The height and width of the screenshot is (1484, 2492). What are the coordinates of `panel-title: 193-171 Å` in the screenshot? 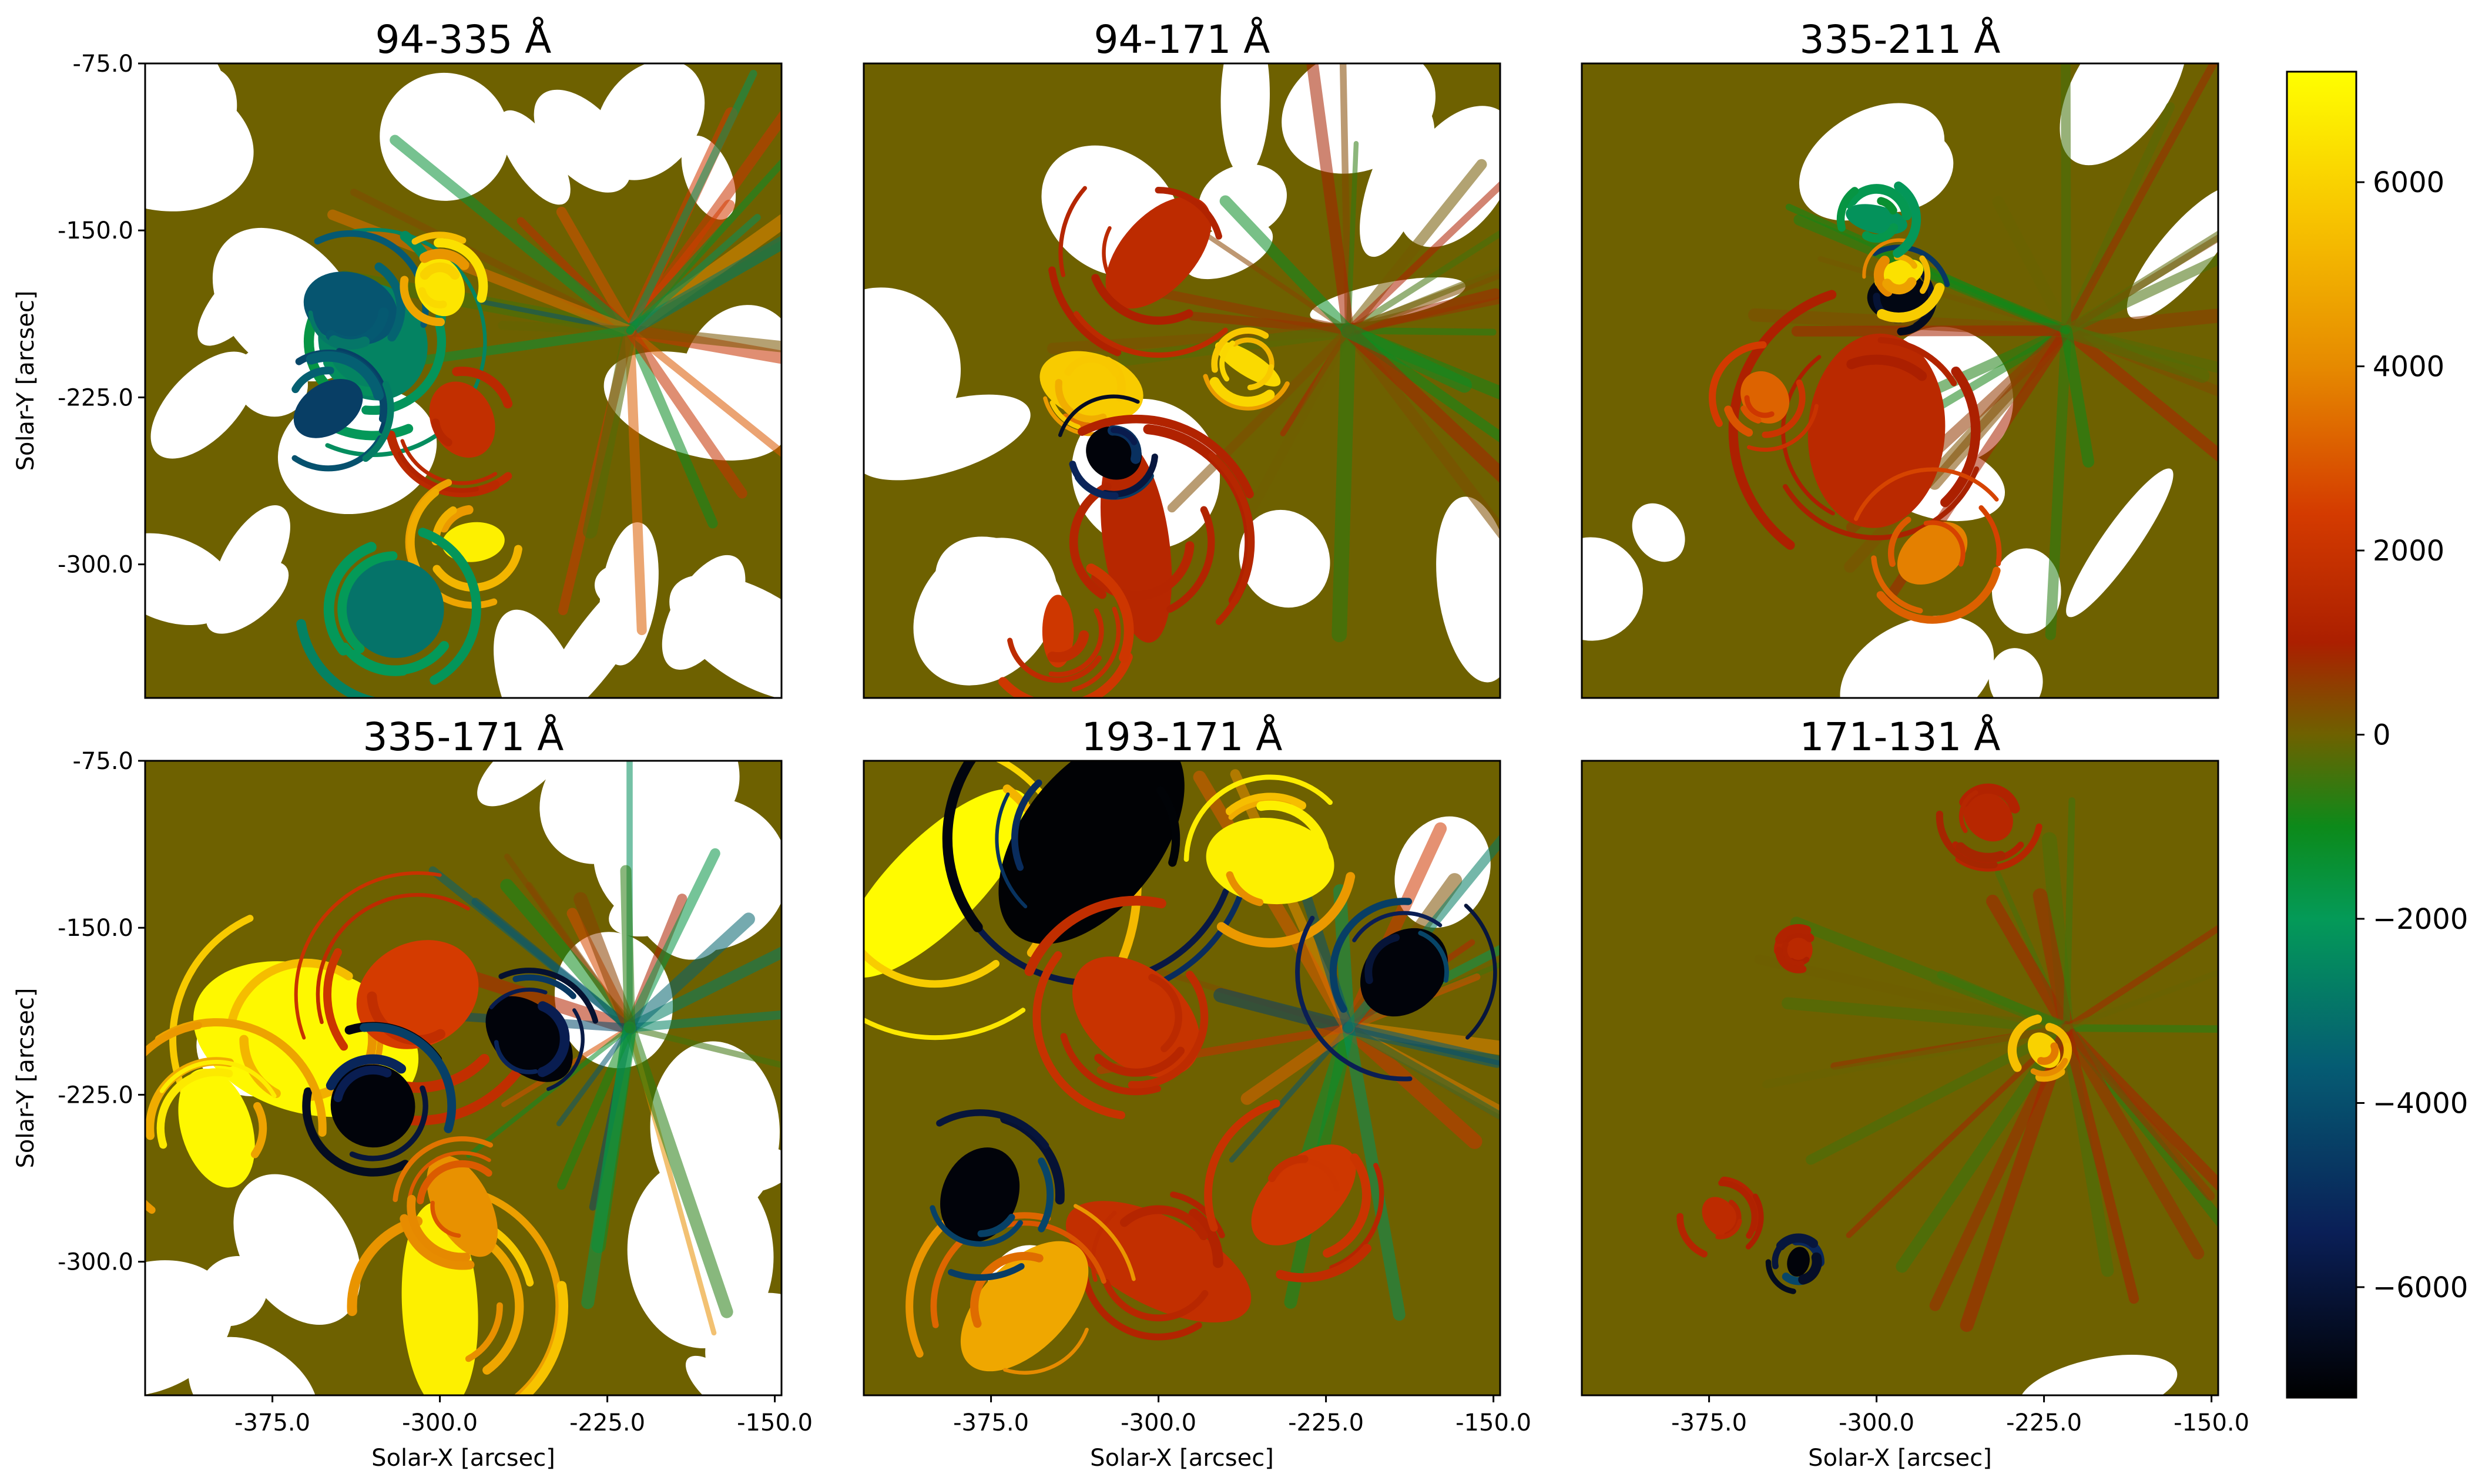 It's located at (1182, 737).